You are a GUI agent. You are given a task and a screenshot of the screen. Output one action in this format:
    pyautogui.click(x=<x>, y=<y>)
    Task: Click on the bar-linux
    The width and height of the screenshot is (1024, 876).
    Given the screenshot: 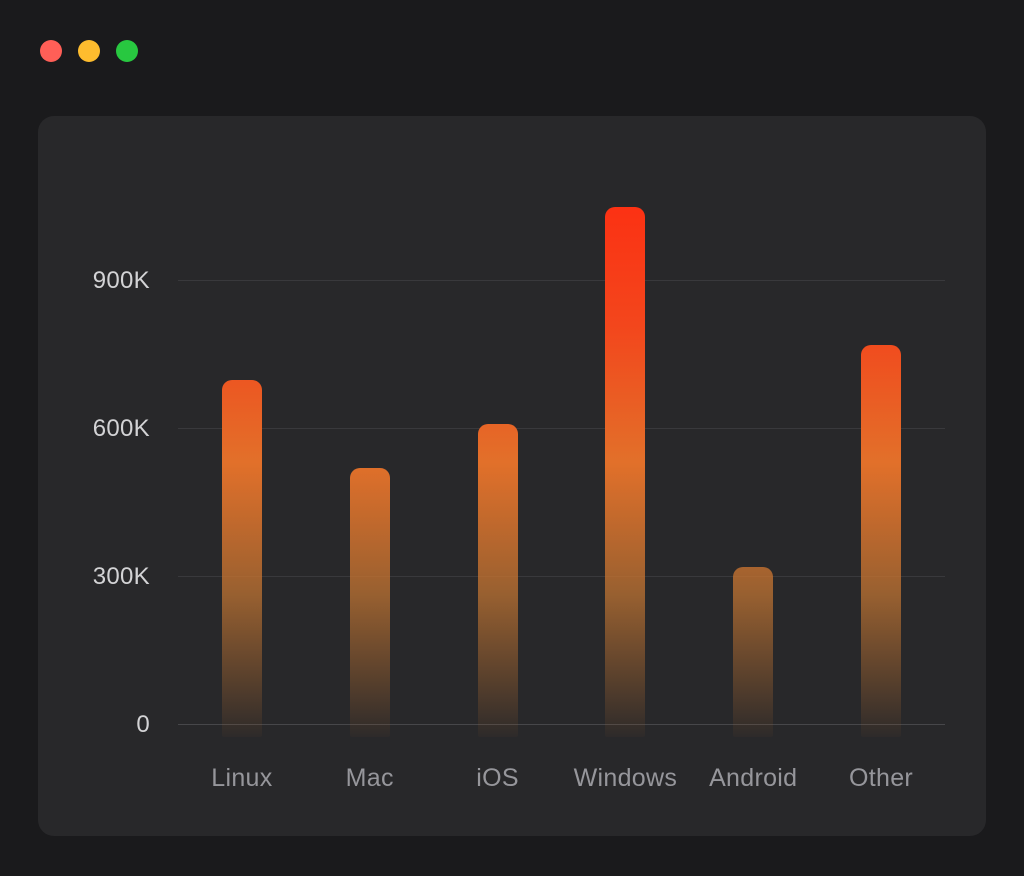 What is the action you would take?
    pyautogui.click(x=241, y=558)
    